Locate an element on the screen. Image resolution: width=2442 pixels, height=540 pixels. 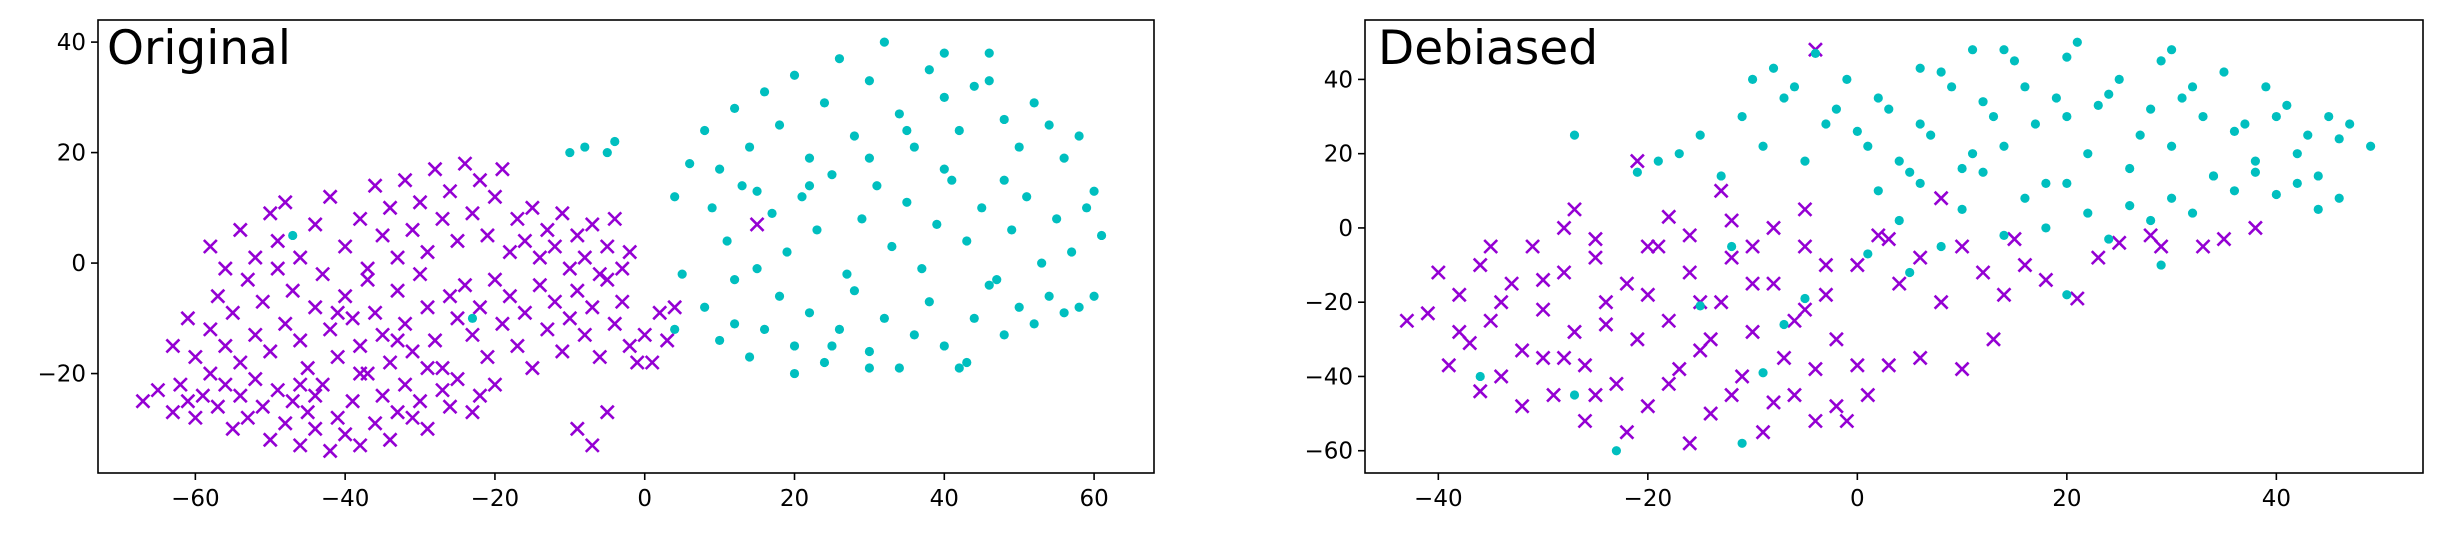
x-tick-label: 40 is located at coordinates (944, 499).